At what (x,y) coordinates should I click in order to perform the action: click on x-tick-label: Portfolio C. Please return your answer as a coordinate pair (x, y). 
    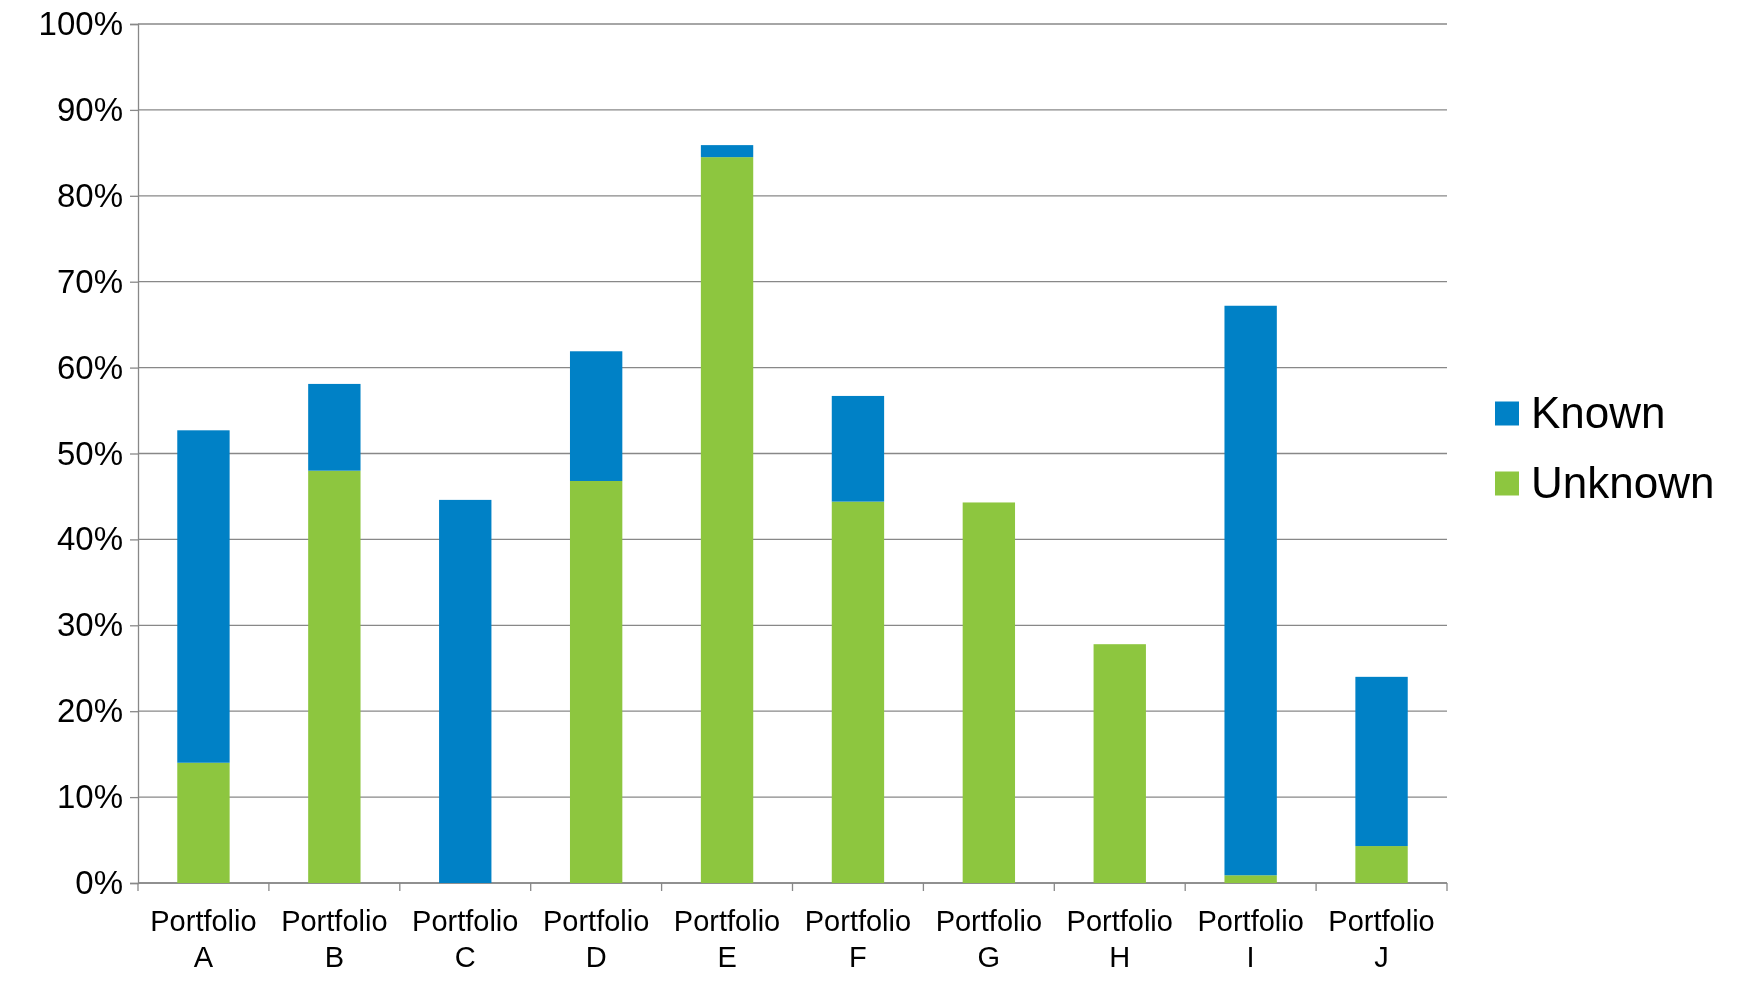
    Looking at the image, I should click on (465, 939).